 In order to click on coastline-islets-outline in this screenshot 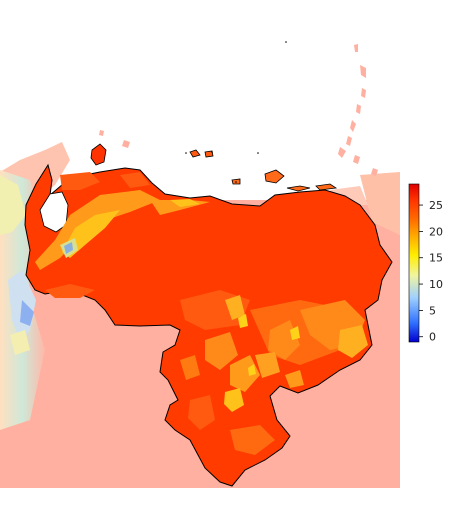, I will do `click(236, 112)`.